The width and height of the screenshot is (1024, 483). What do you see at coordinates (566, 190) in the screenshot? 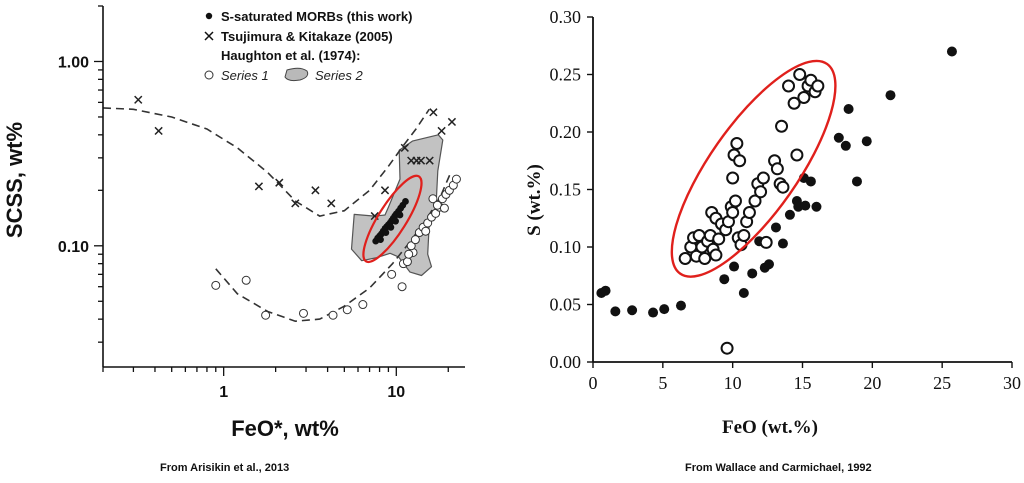
I see `right-y-tick-label: 0.15` at bounding box center [566, 190].